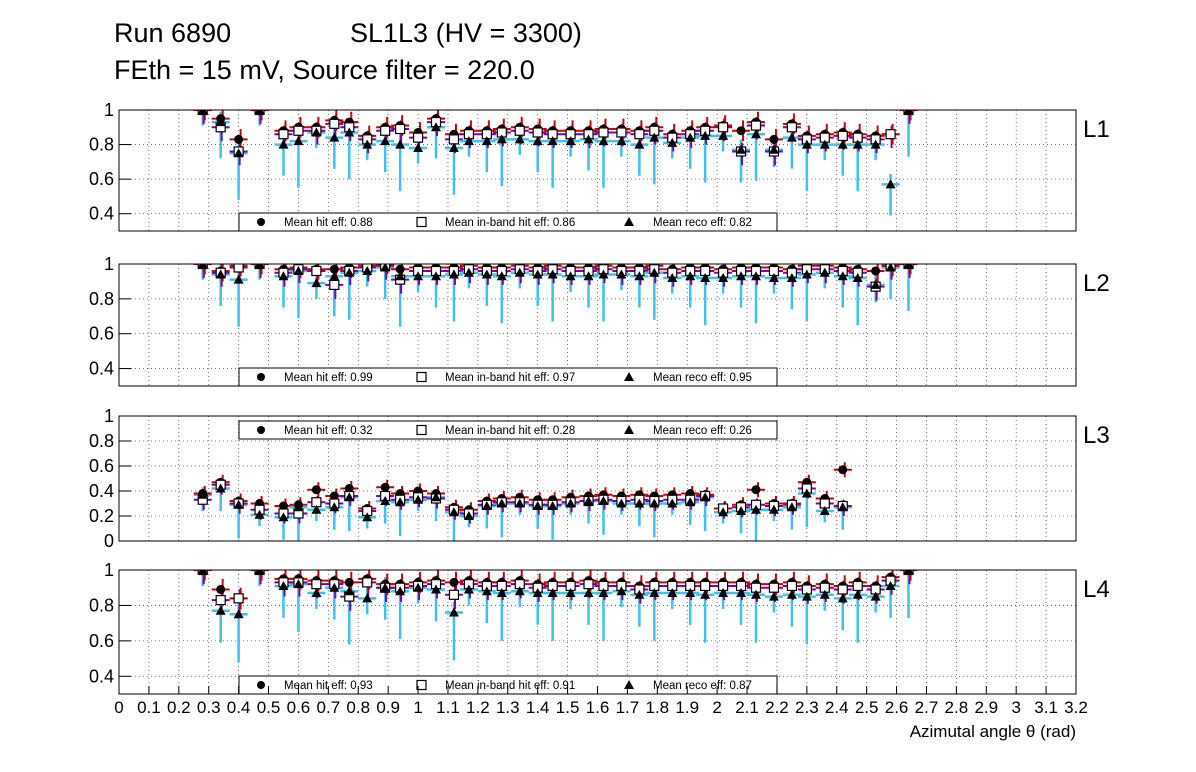 This screenshot has height=772, width=1196. Describe the element at coordinates (478, 707) in the screenshot. I see `x-tick-label: 1.2` at that location.